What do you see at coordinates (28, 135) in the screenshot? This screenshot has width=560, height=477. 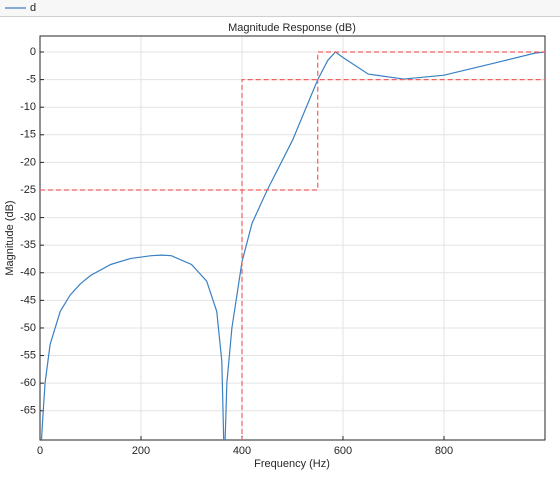 I see `y-tick-label: -15` at bounding box center [28, 135].